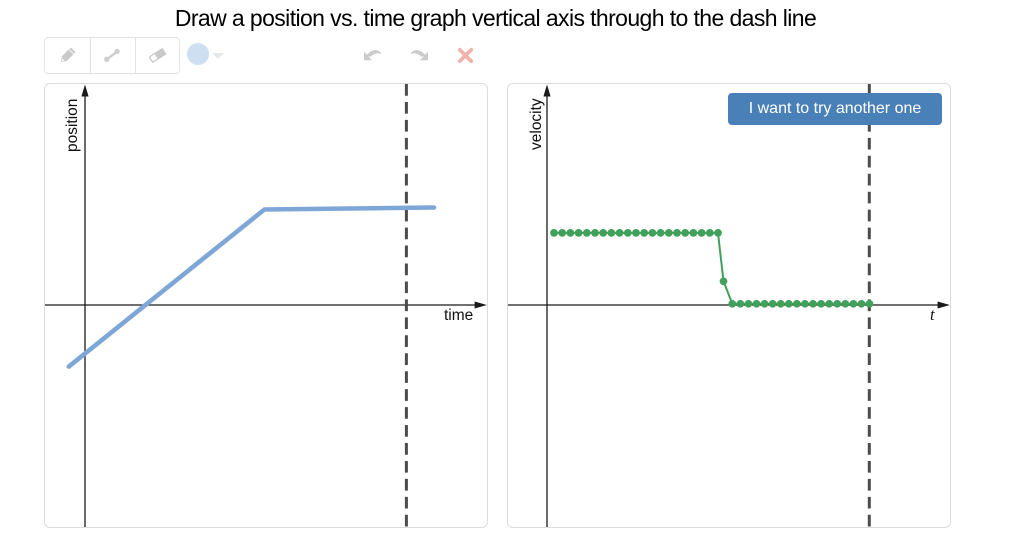 The width and height of the screenshot is (1023, 557). Describe the element at coordinates (72, 125) in the screenshot. I see `svg-text: position` at that location.